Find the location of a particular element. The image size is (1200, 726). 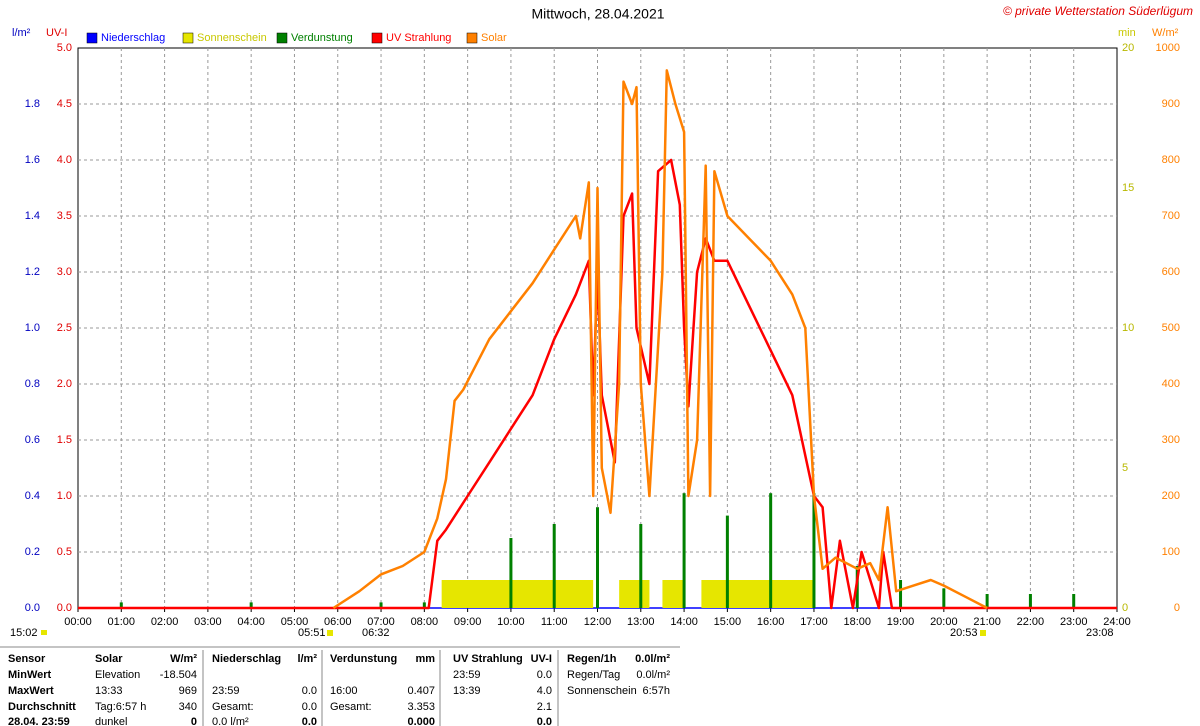

x-tick-label: 14:00 is located at coordinates (684, 622).